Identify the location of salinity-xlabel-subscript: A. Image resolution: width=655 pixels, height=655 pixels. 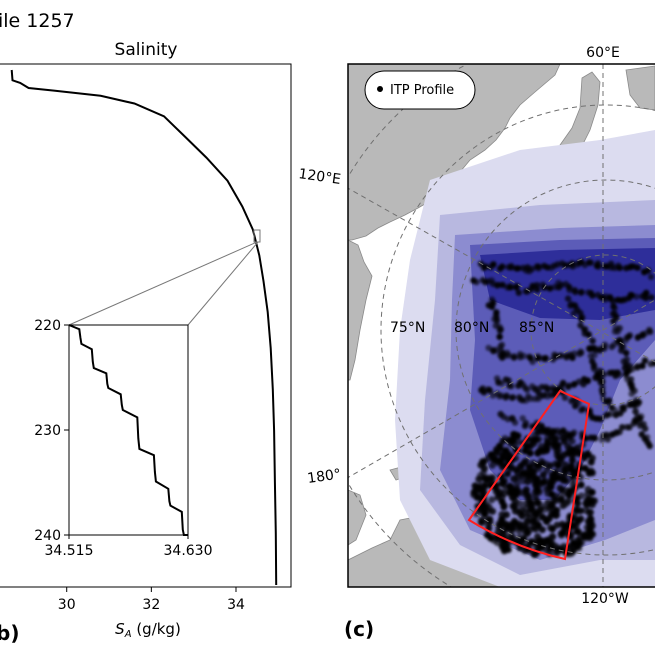
(128, 634).